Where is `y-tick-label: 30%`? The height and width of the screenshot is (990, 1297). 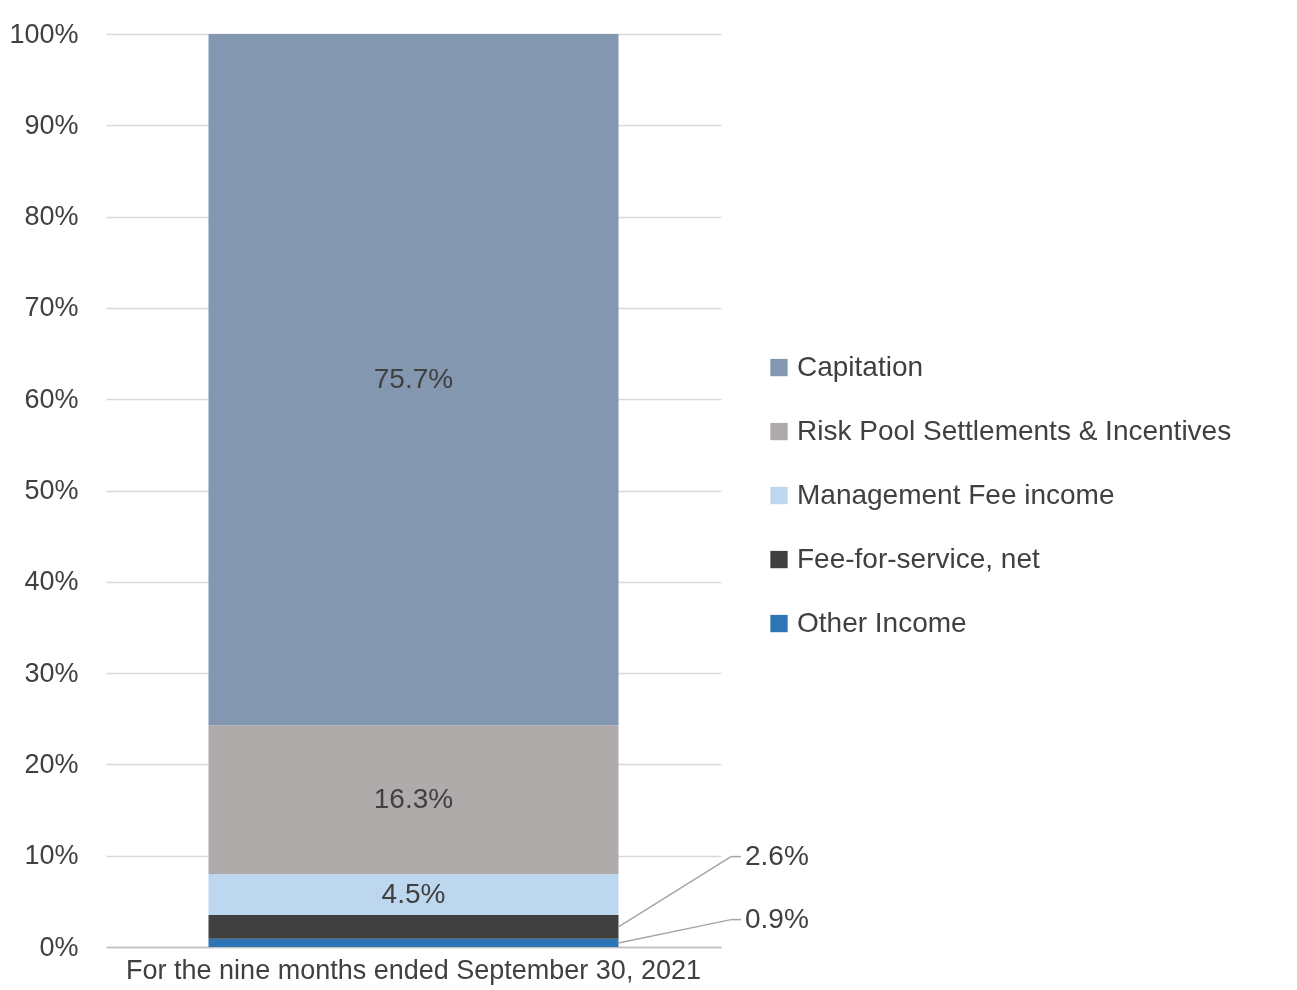
y-tick-label: 30% is located at coordinates (51, 672).